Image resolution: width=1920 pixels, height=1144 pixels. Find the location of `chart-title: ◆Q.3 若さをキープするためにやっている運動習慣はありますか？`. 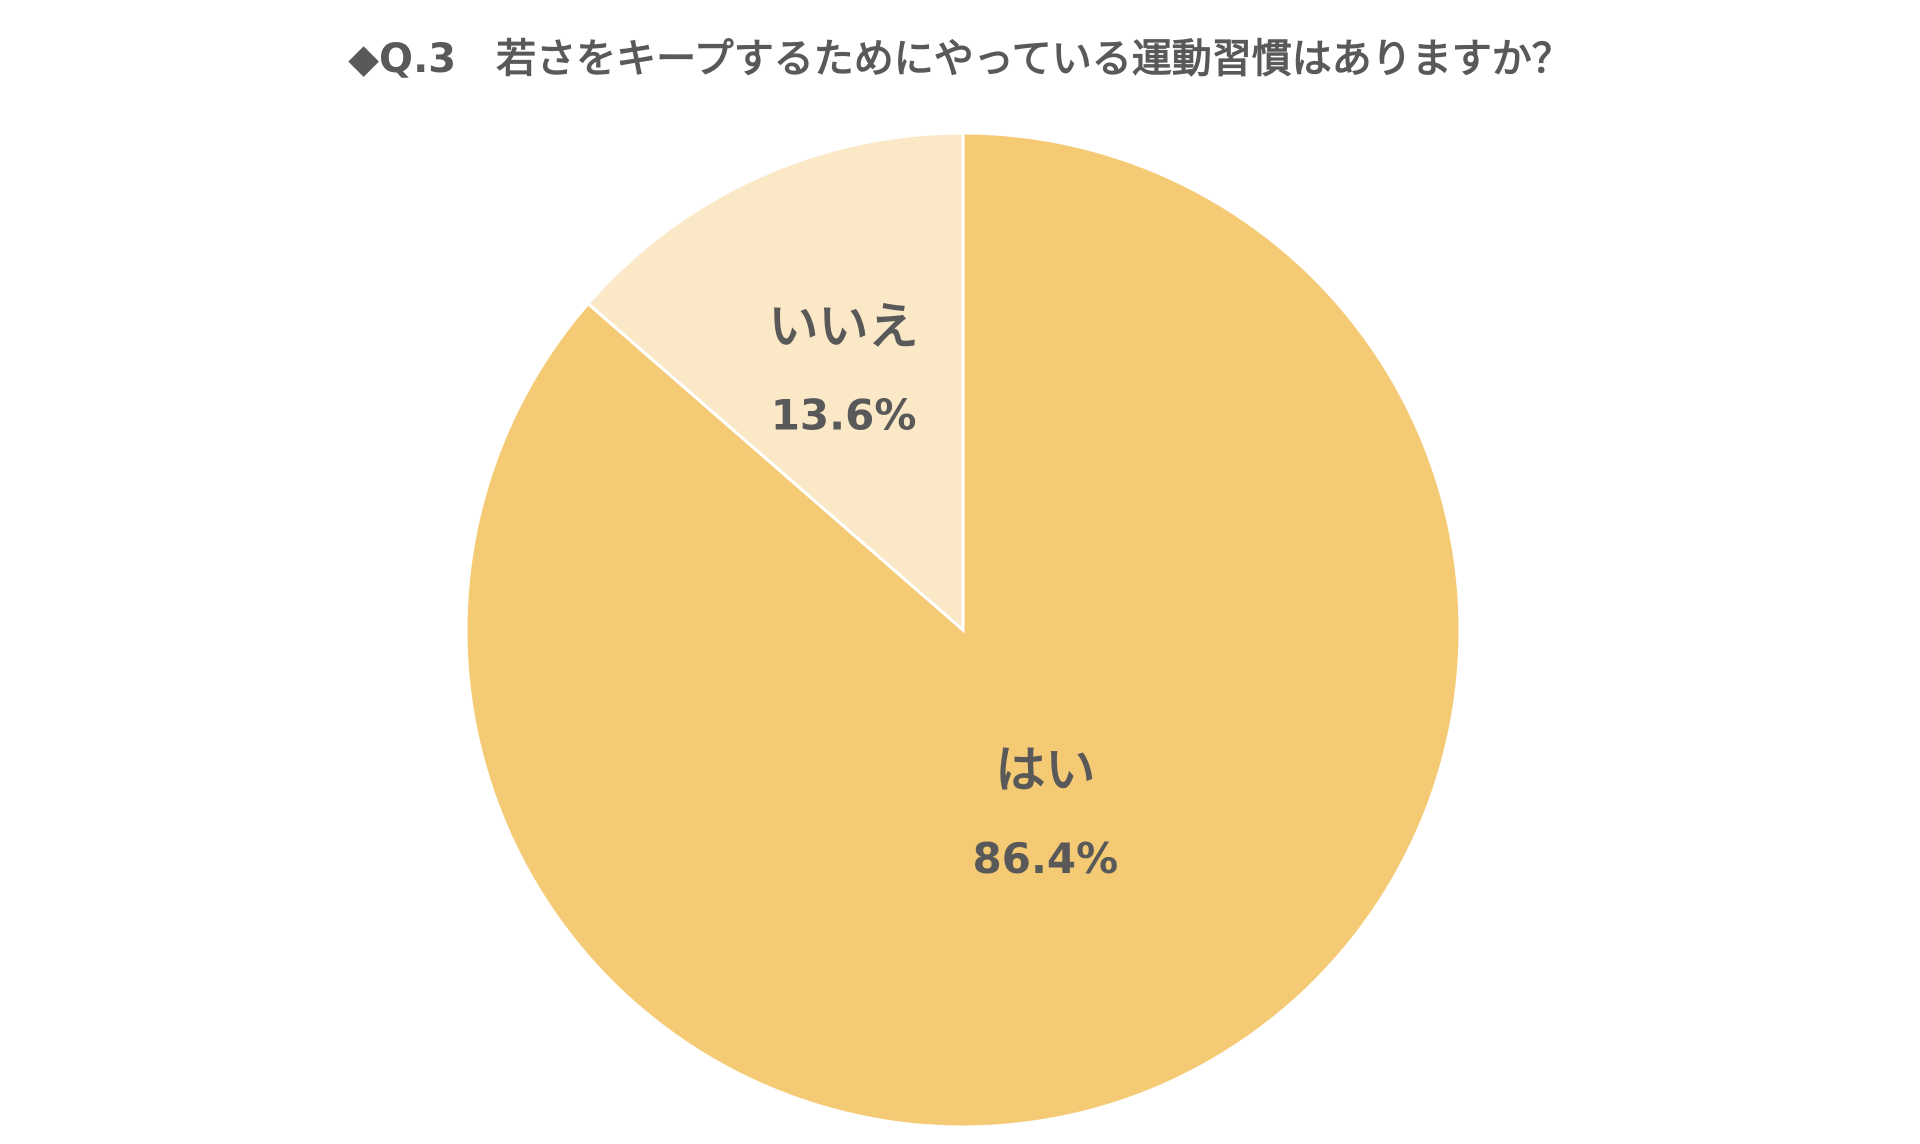

chart-title: ◆Q.3 若さをキープするためにやっている運動習慣はありますか？ is located at coordinates (959, 59).